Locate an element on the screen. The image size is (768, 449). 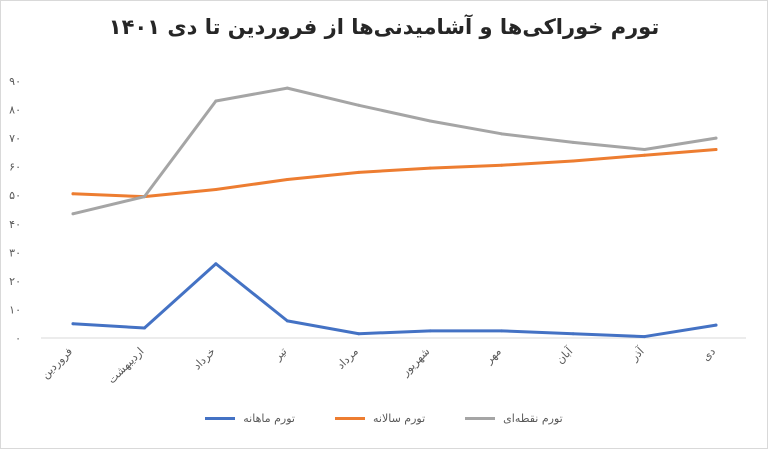
legend: تورم ماهانه تورم سالانه تورم نقطه‌ای is located at coordinates (384, 418).